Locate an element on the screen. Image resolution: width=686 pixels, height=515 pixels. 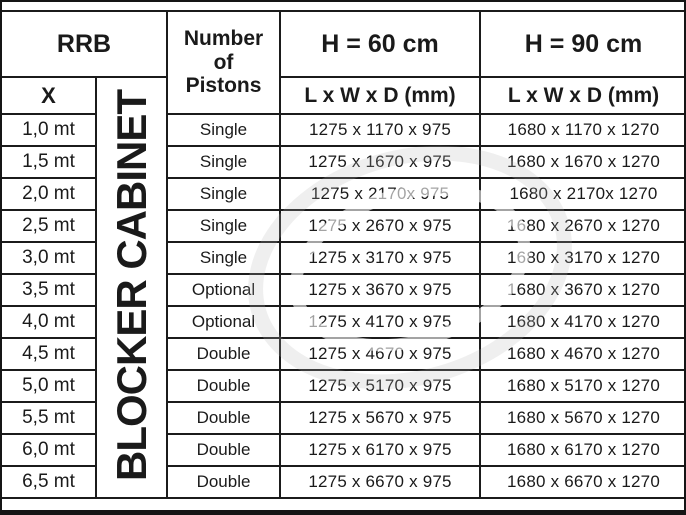
dims-h60-value: 1275 x 3670 x 975 is located at coordinates (380, 290).